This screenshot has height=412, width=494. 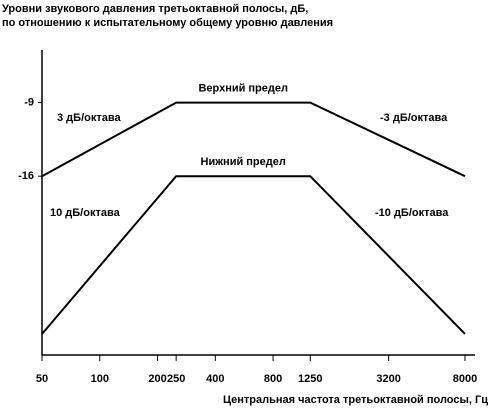 I want to click on annotation: 10 дБ/октава, so click(x=85, y=213).